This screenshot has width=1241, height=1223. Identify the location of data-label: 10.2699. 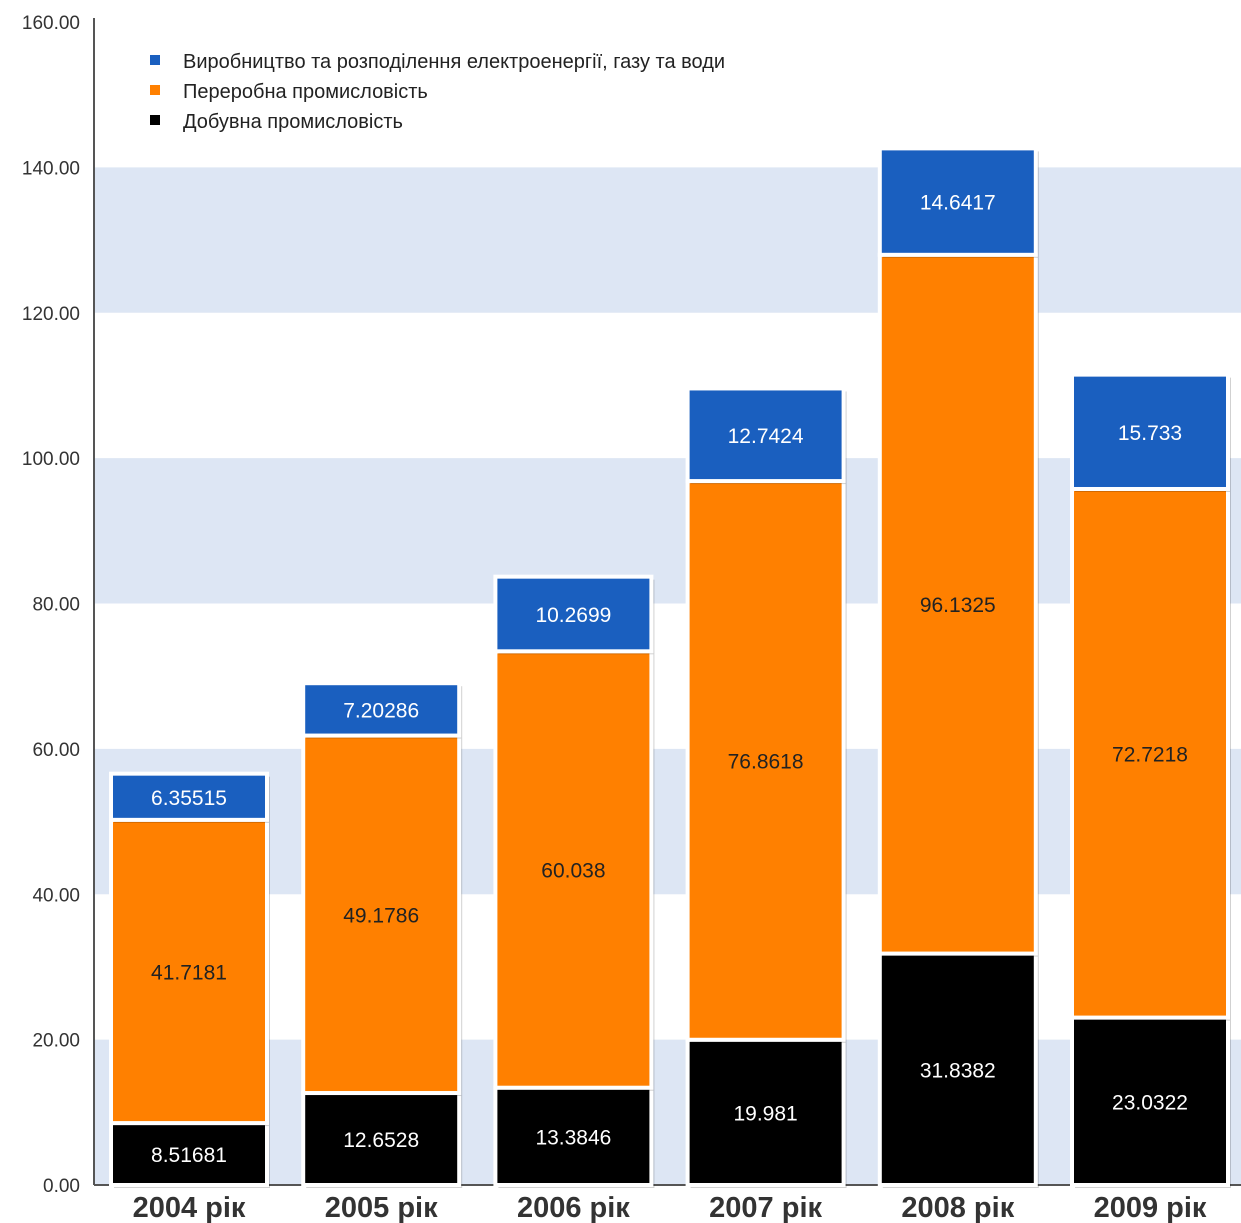
(573, 615).